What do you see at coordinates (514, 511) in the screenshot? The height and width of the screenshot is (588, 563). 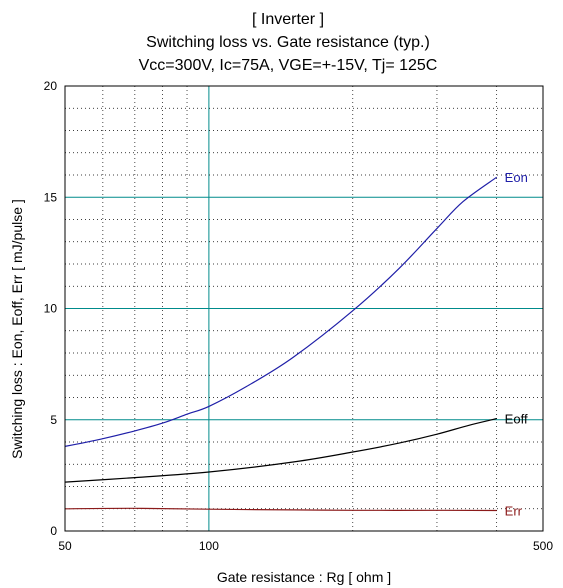 I see `series-label-err: Err` at bounding box center [514, 511].